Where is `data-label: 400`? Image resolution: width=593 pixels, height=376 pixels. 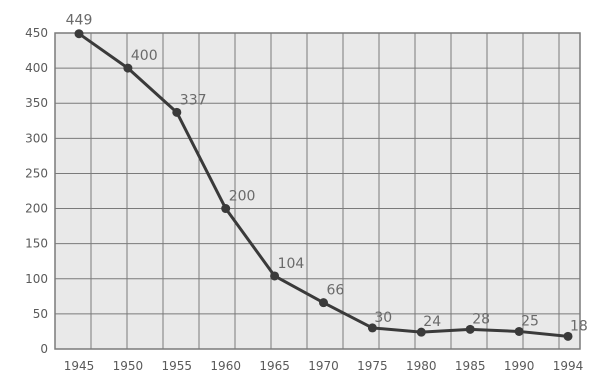
data-label: 400 is located at coordinates (144, 56).